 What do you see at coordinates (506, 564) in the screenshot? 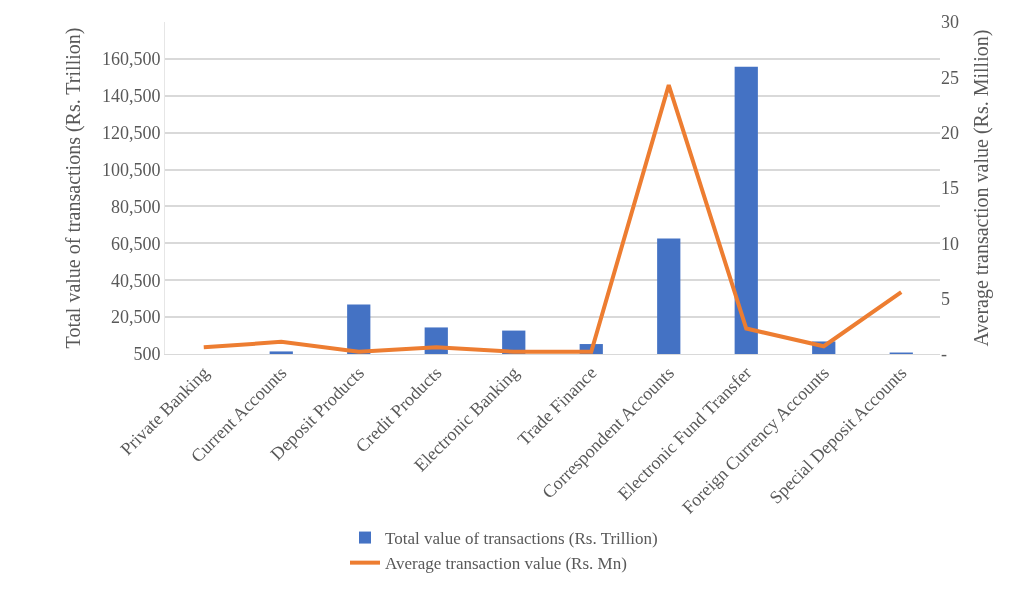
I see `legend-label: Average transaction value (Rs. Mn)` at bounding box center [506, 564].